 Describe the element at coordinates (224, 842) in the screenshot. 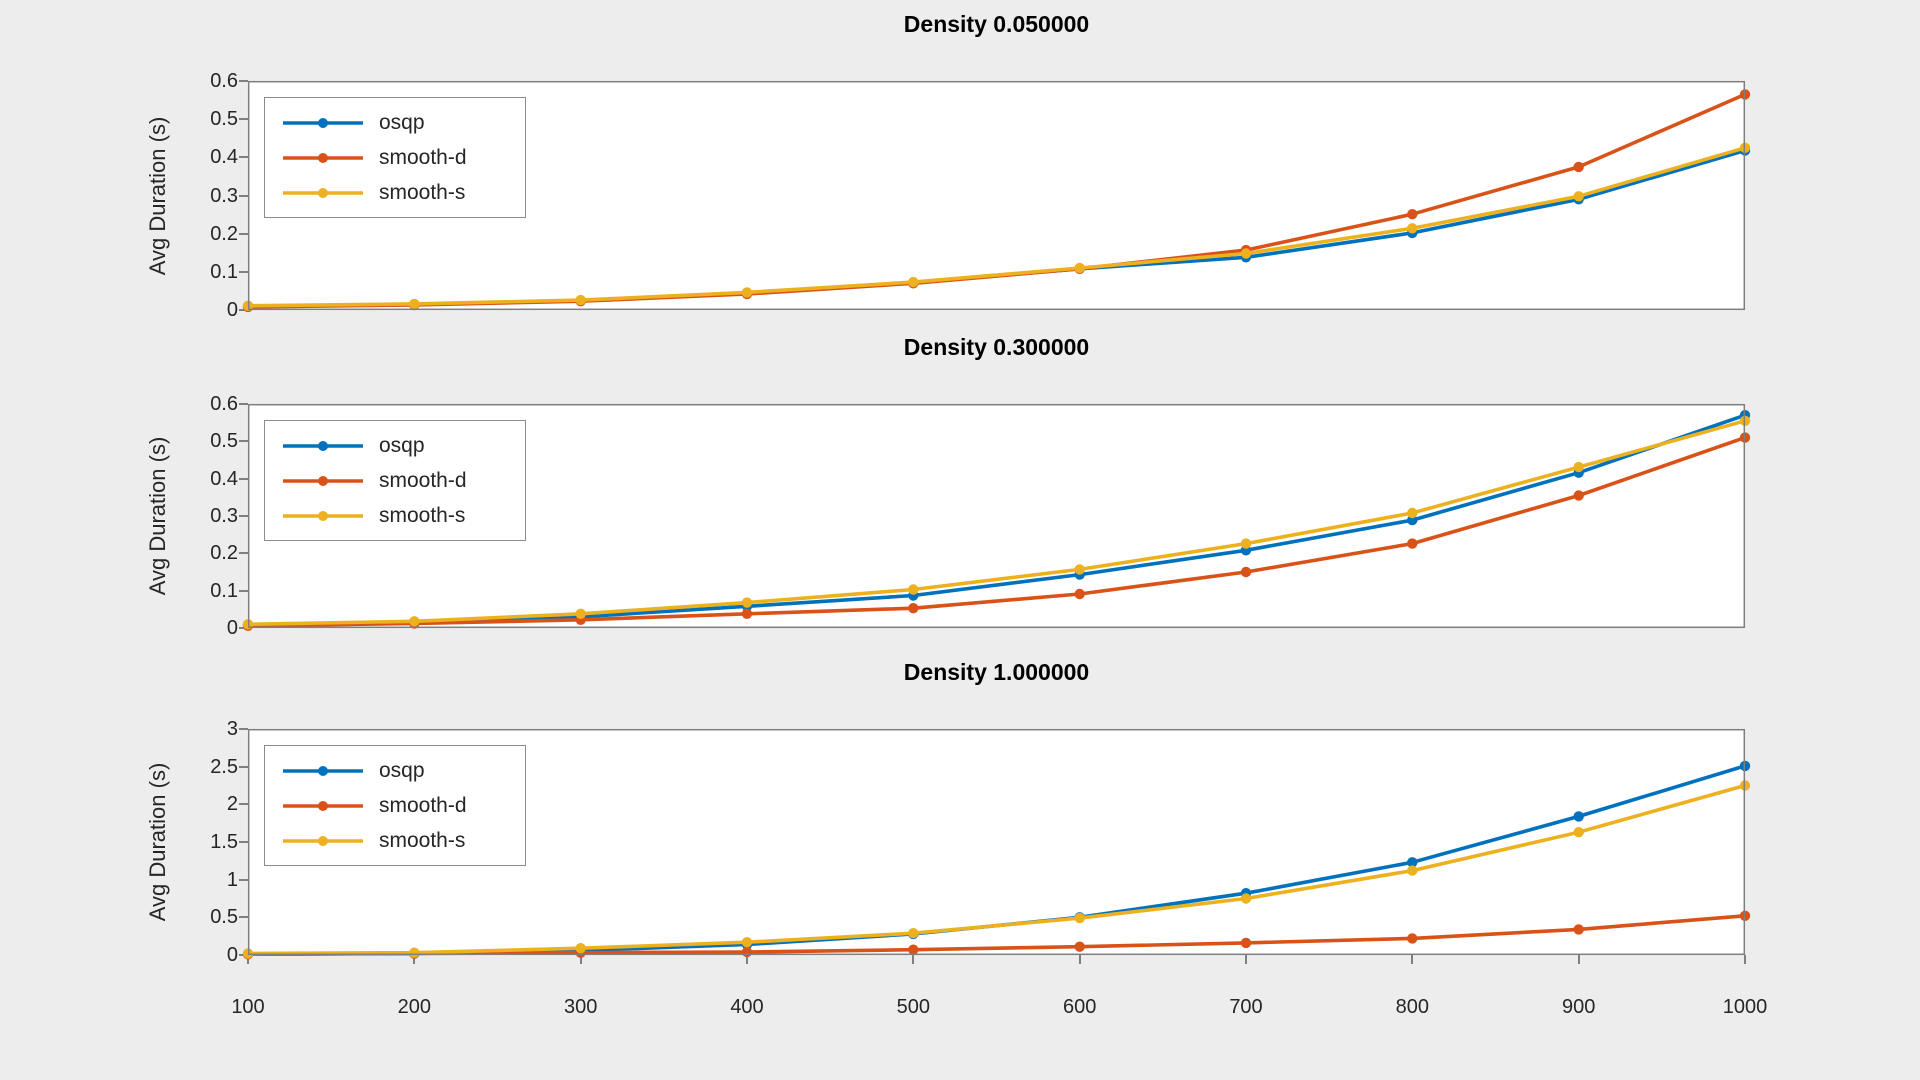

I see `y-tick-label: 1.5` at that location.